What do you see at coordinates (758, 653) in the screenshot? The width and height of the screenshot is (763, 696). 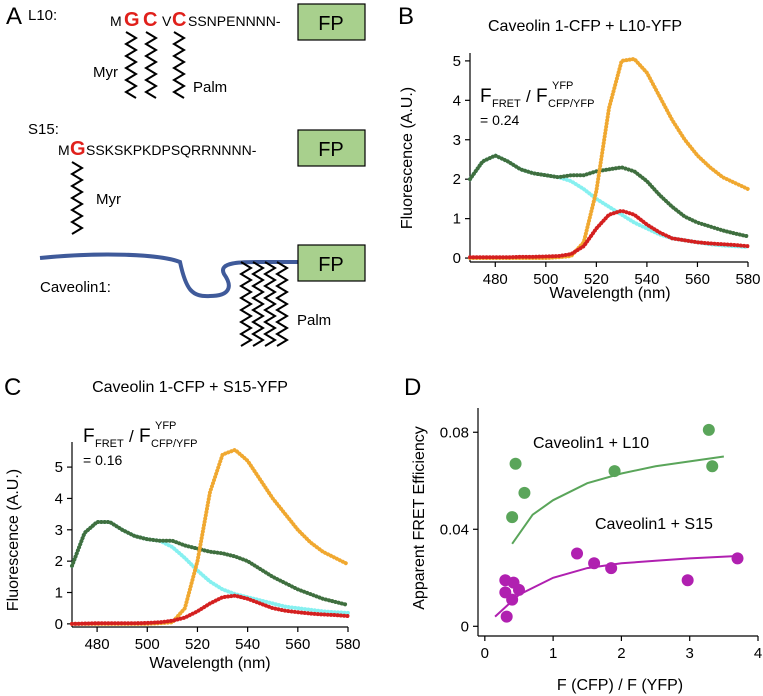 I see `x-tick-label: 4` at bounding box center [758, 653].